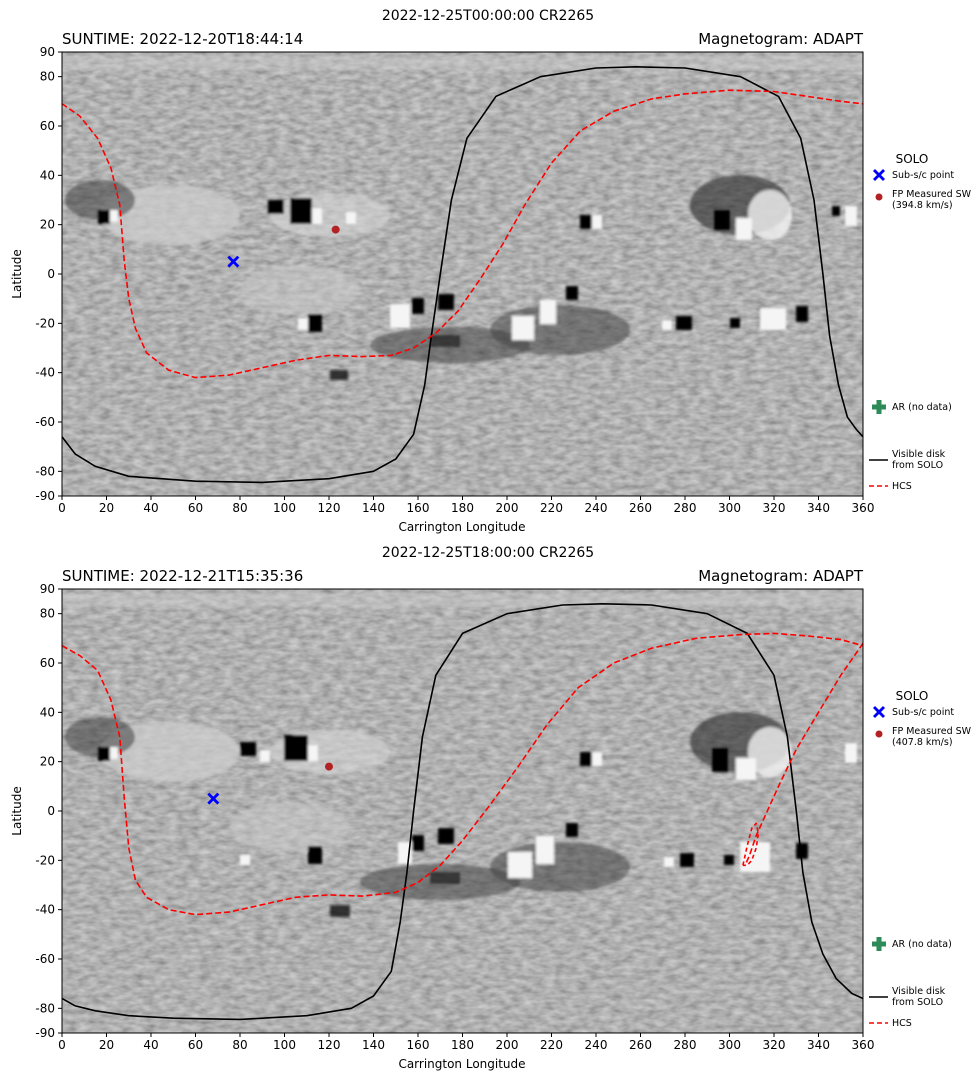 The width and height of the screenshot is (977, 1077). What do you see at coordinates (239, 1045) in the screenshot?
I see `x-tick-label: 80` at bounding box center [239, 1045].